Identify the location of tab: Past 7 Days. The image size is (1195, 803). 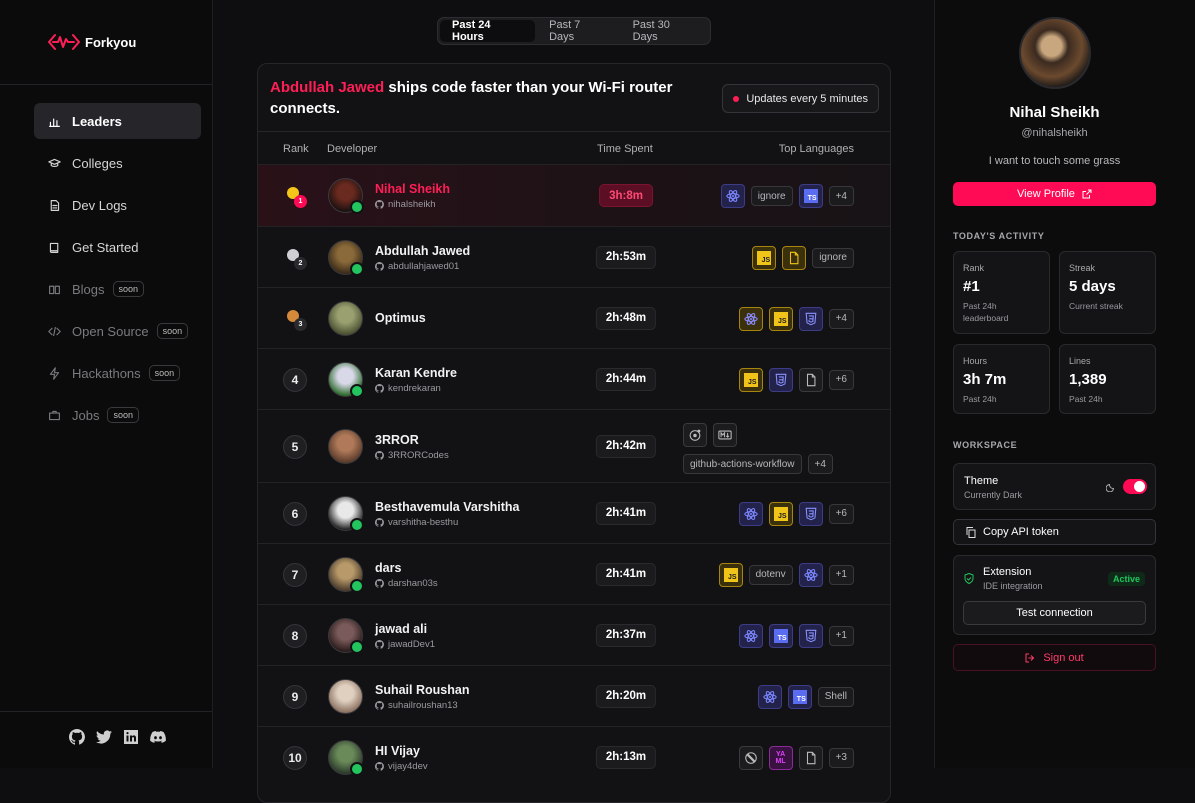
(565, 31).